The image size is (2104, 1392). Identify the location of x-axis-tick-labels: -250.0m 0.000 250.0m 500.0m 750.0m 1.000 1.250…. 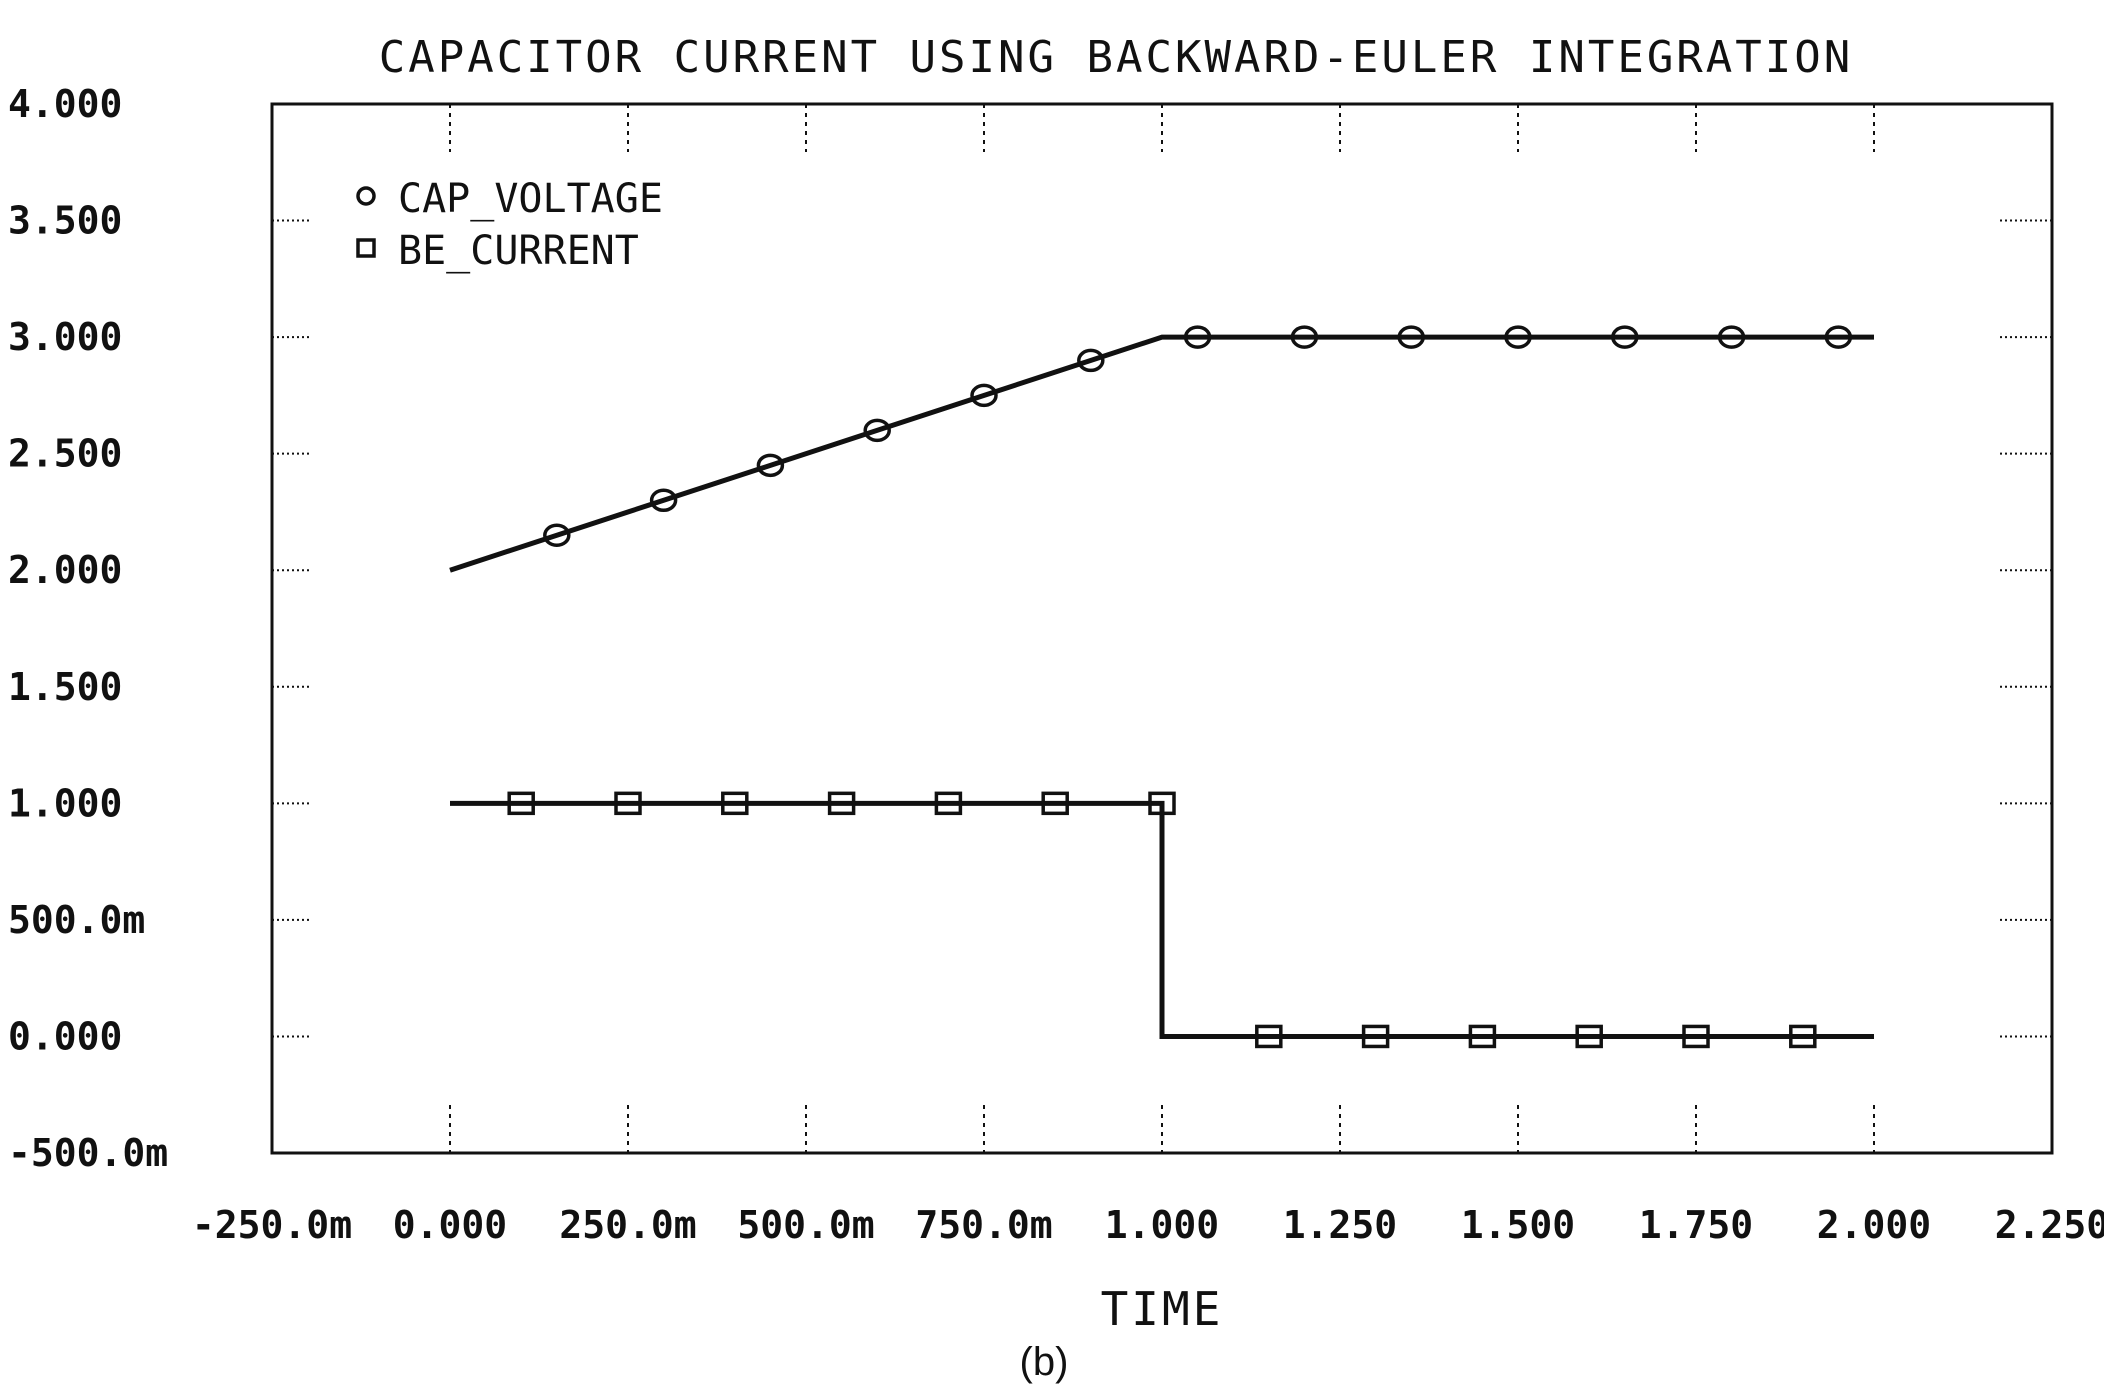
(1148, 1225).